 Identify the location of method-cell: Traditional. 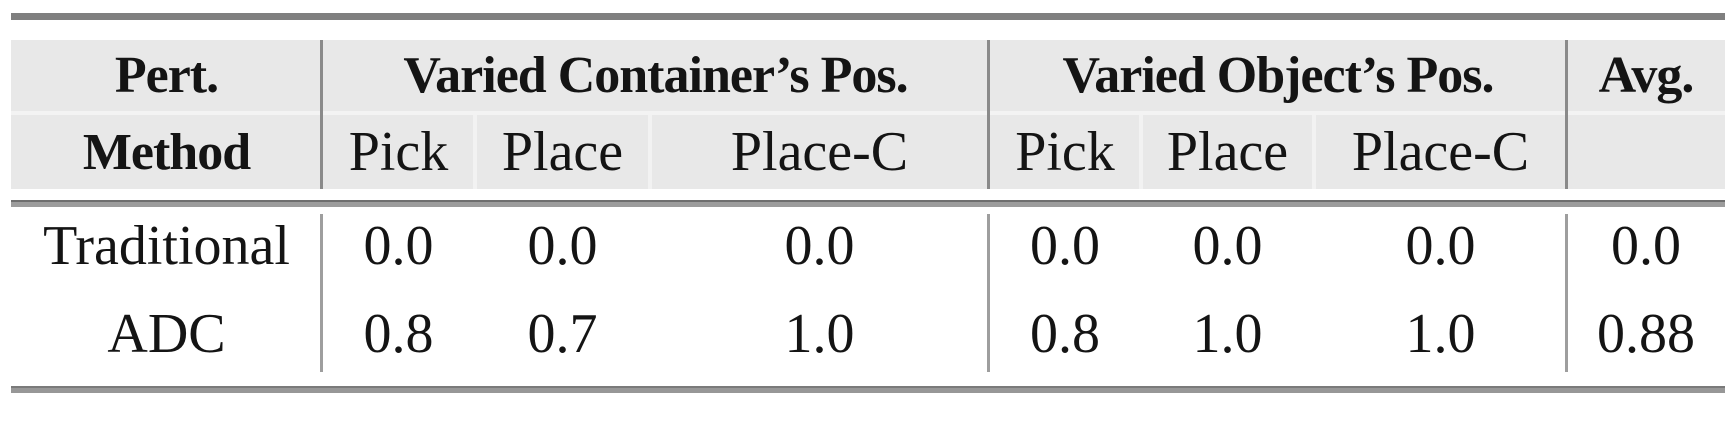
(166, 246).